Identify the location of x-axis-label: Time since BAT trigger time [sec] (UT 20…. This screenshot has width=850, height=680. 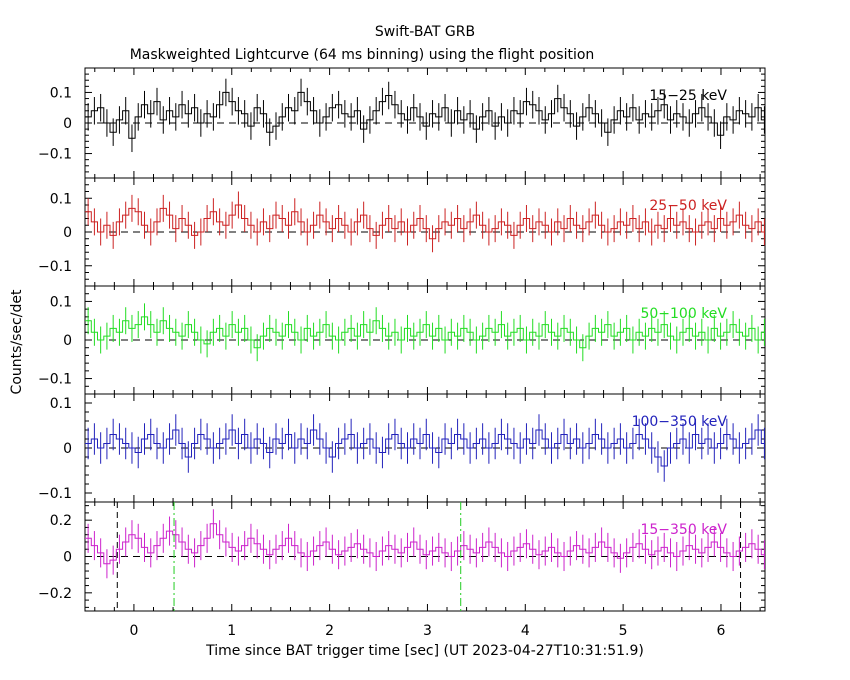
(424, 651).